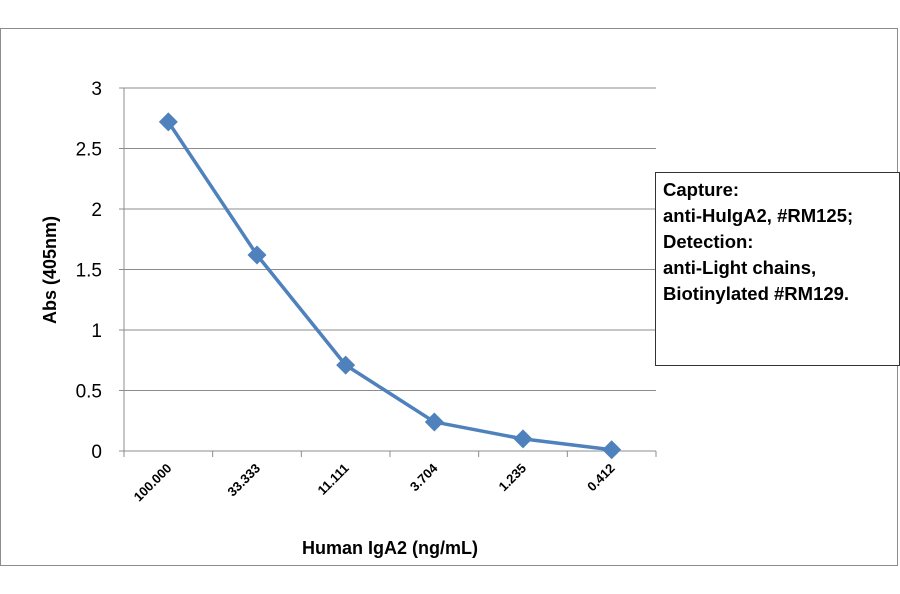 The image size is (900, 594). What do you see at coordinates (96, 210) in the screenshot?
I see `y-tick-label: 2` at bounding box center [96, 210].